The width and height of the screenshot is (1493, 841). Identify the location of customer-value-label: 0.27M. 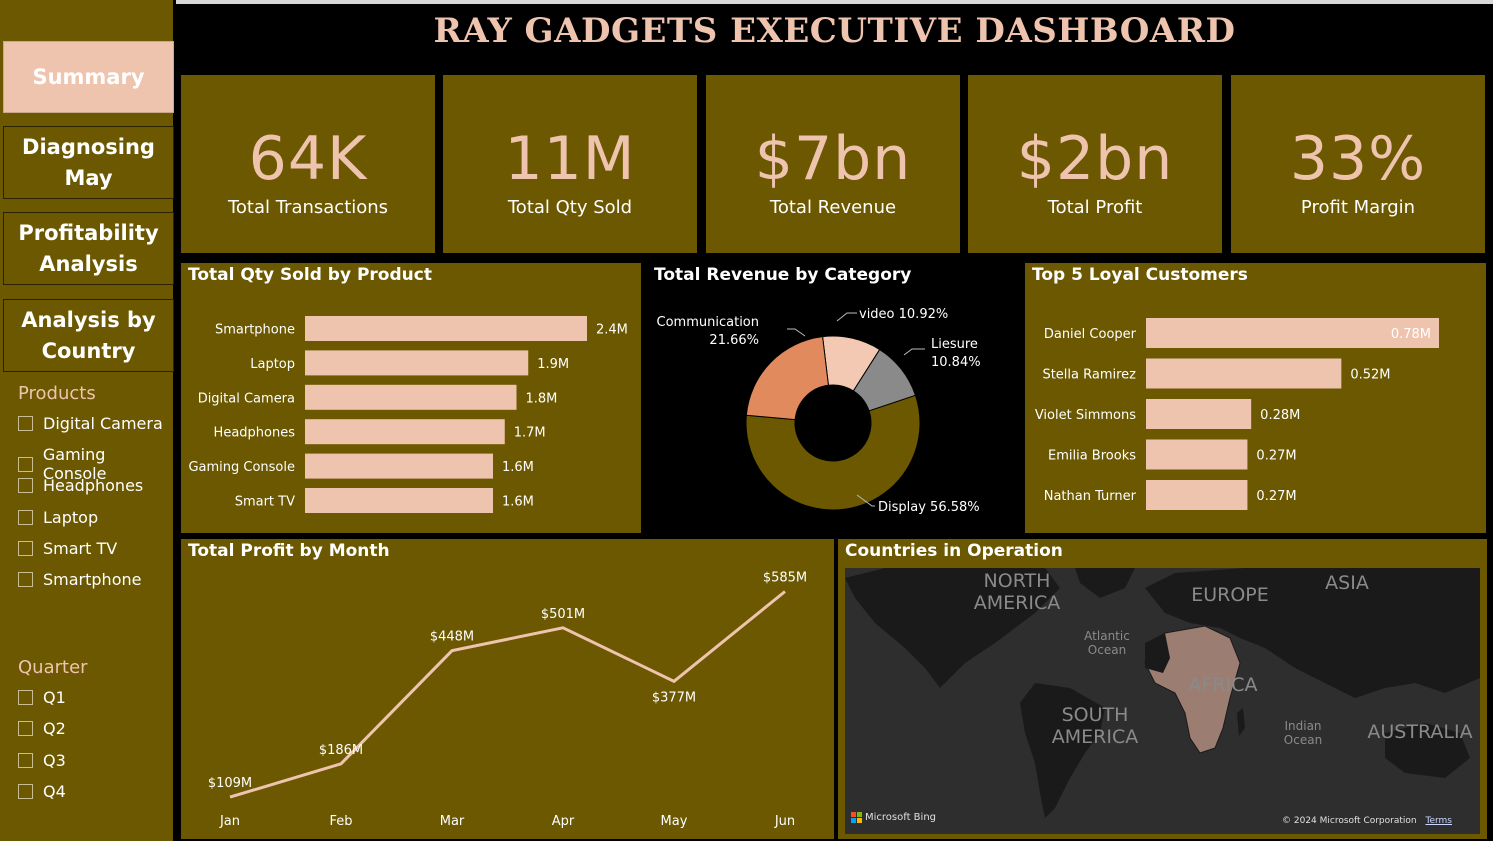
(1276, 456).